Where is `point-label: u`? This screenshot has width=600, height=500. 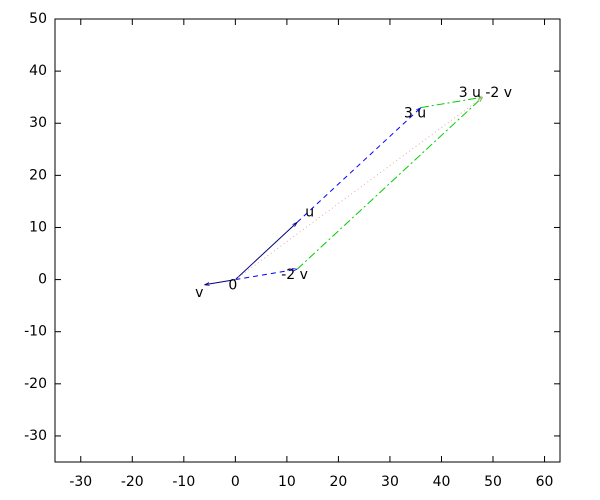
point-label: u is located at coordinates (309, 212).